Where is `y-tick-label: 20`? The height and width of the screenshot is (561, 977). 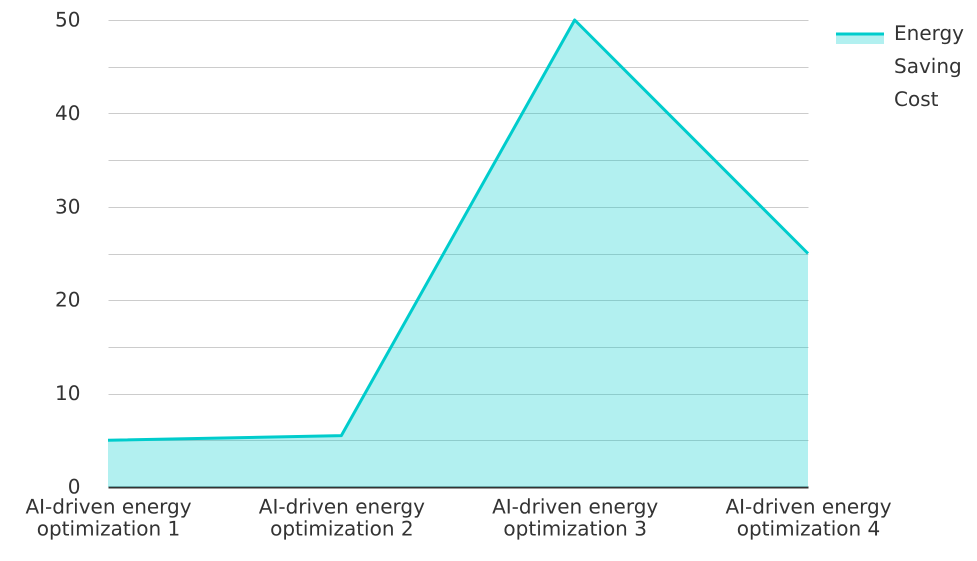 y-tick-label: 20 is located at coordinates (67, 300).